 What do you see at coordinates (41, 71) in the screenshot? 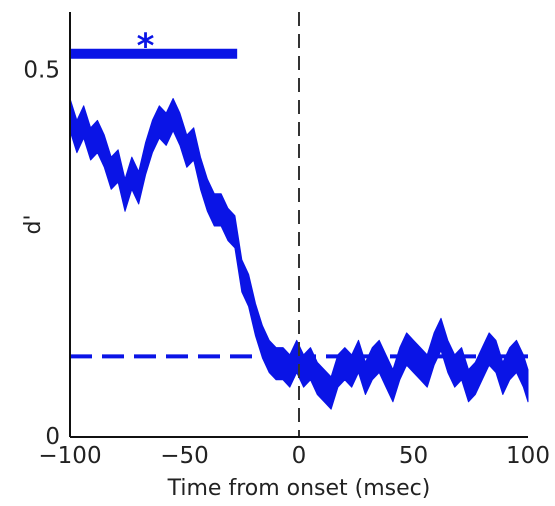
I see `y-tick-label: 0.5` at bounding box center [41, 71].